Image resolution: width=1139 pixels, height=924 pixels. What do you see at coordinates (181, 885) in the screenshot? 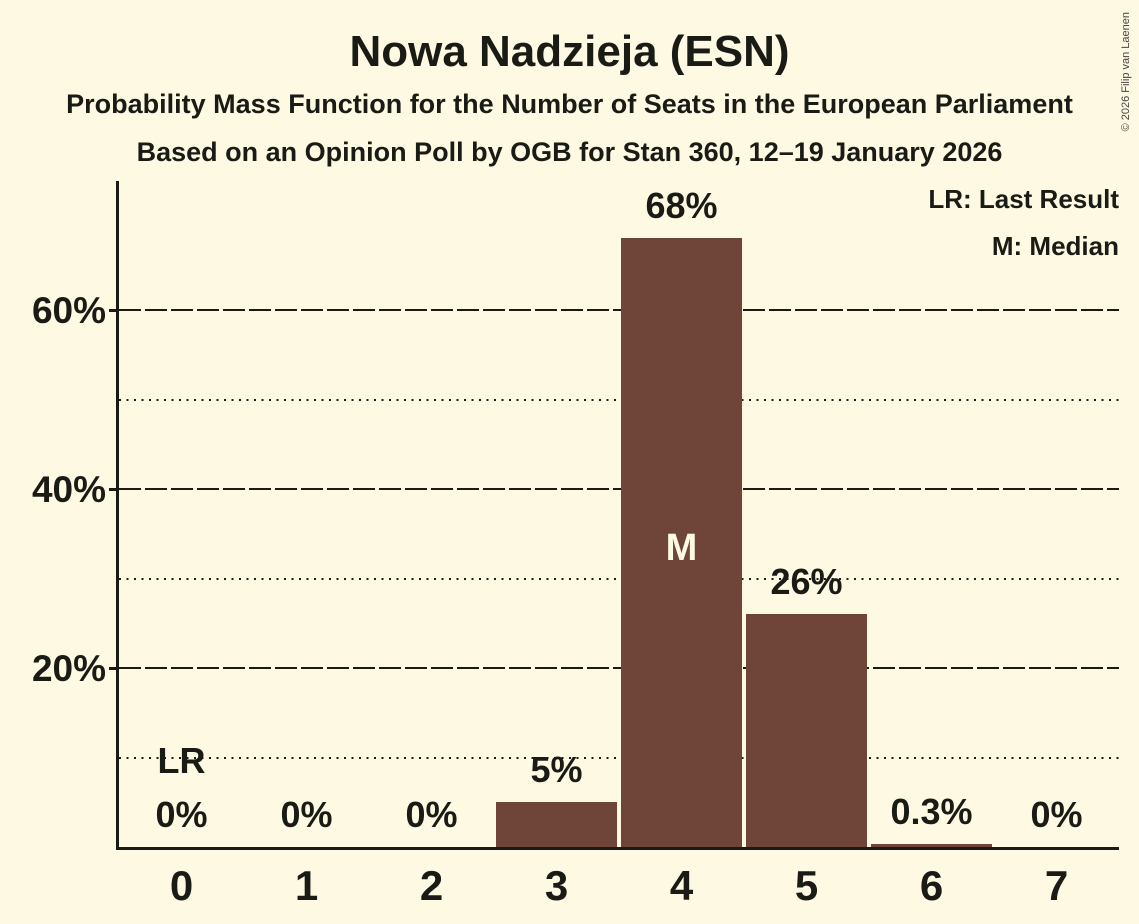
I see `x-axis-label-seat-0: 0` at bounding box center [181, 885].